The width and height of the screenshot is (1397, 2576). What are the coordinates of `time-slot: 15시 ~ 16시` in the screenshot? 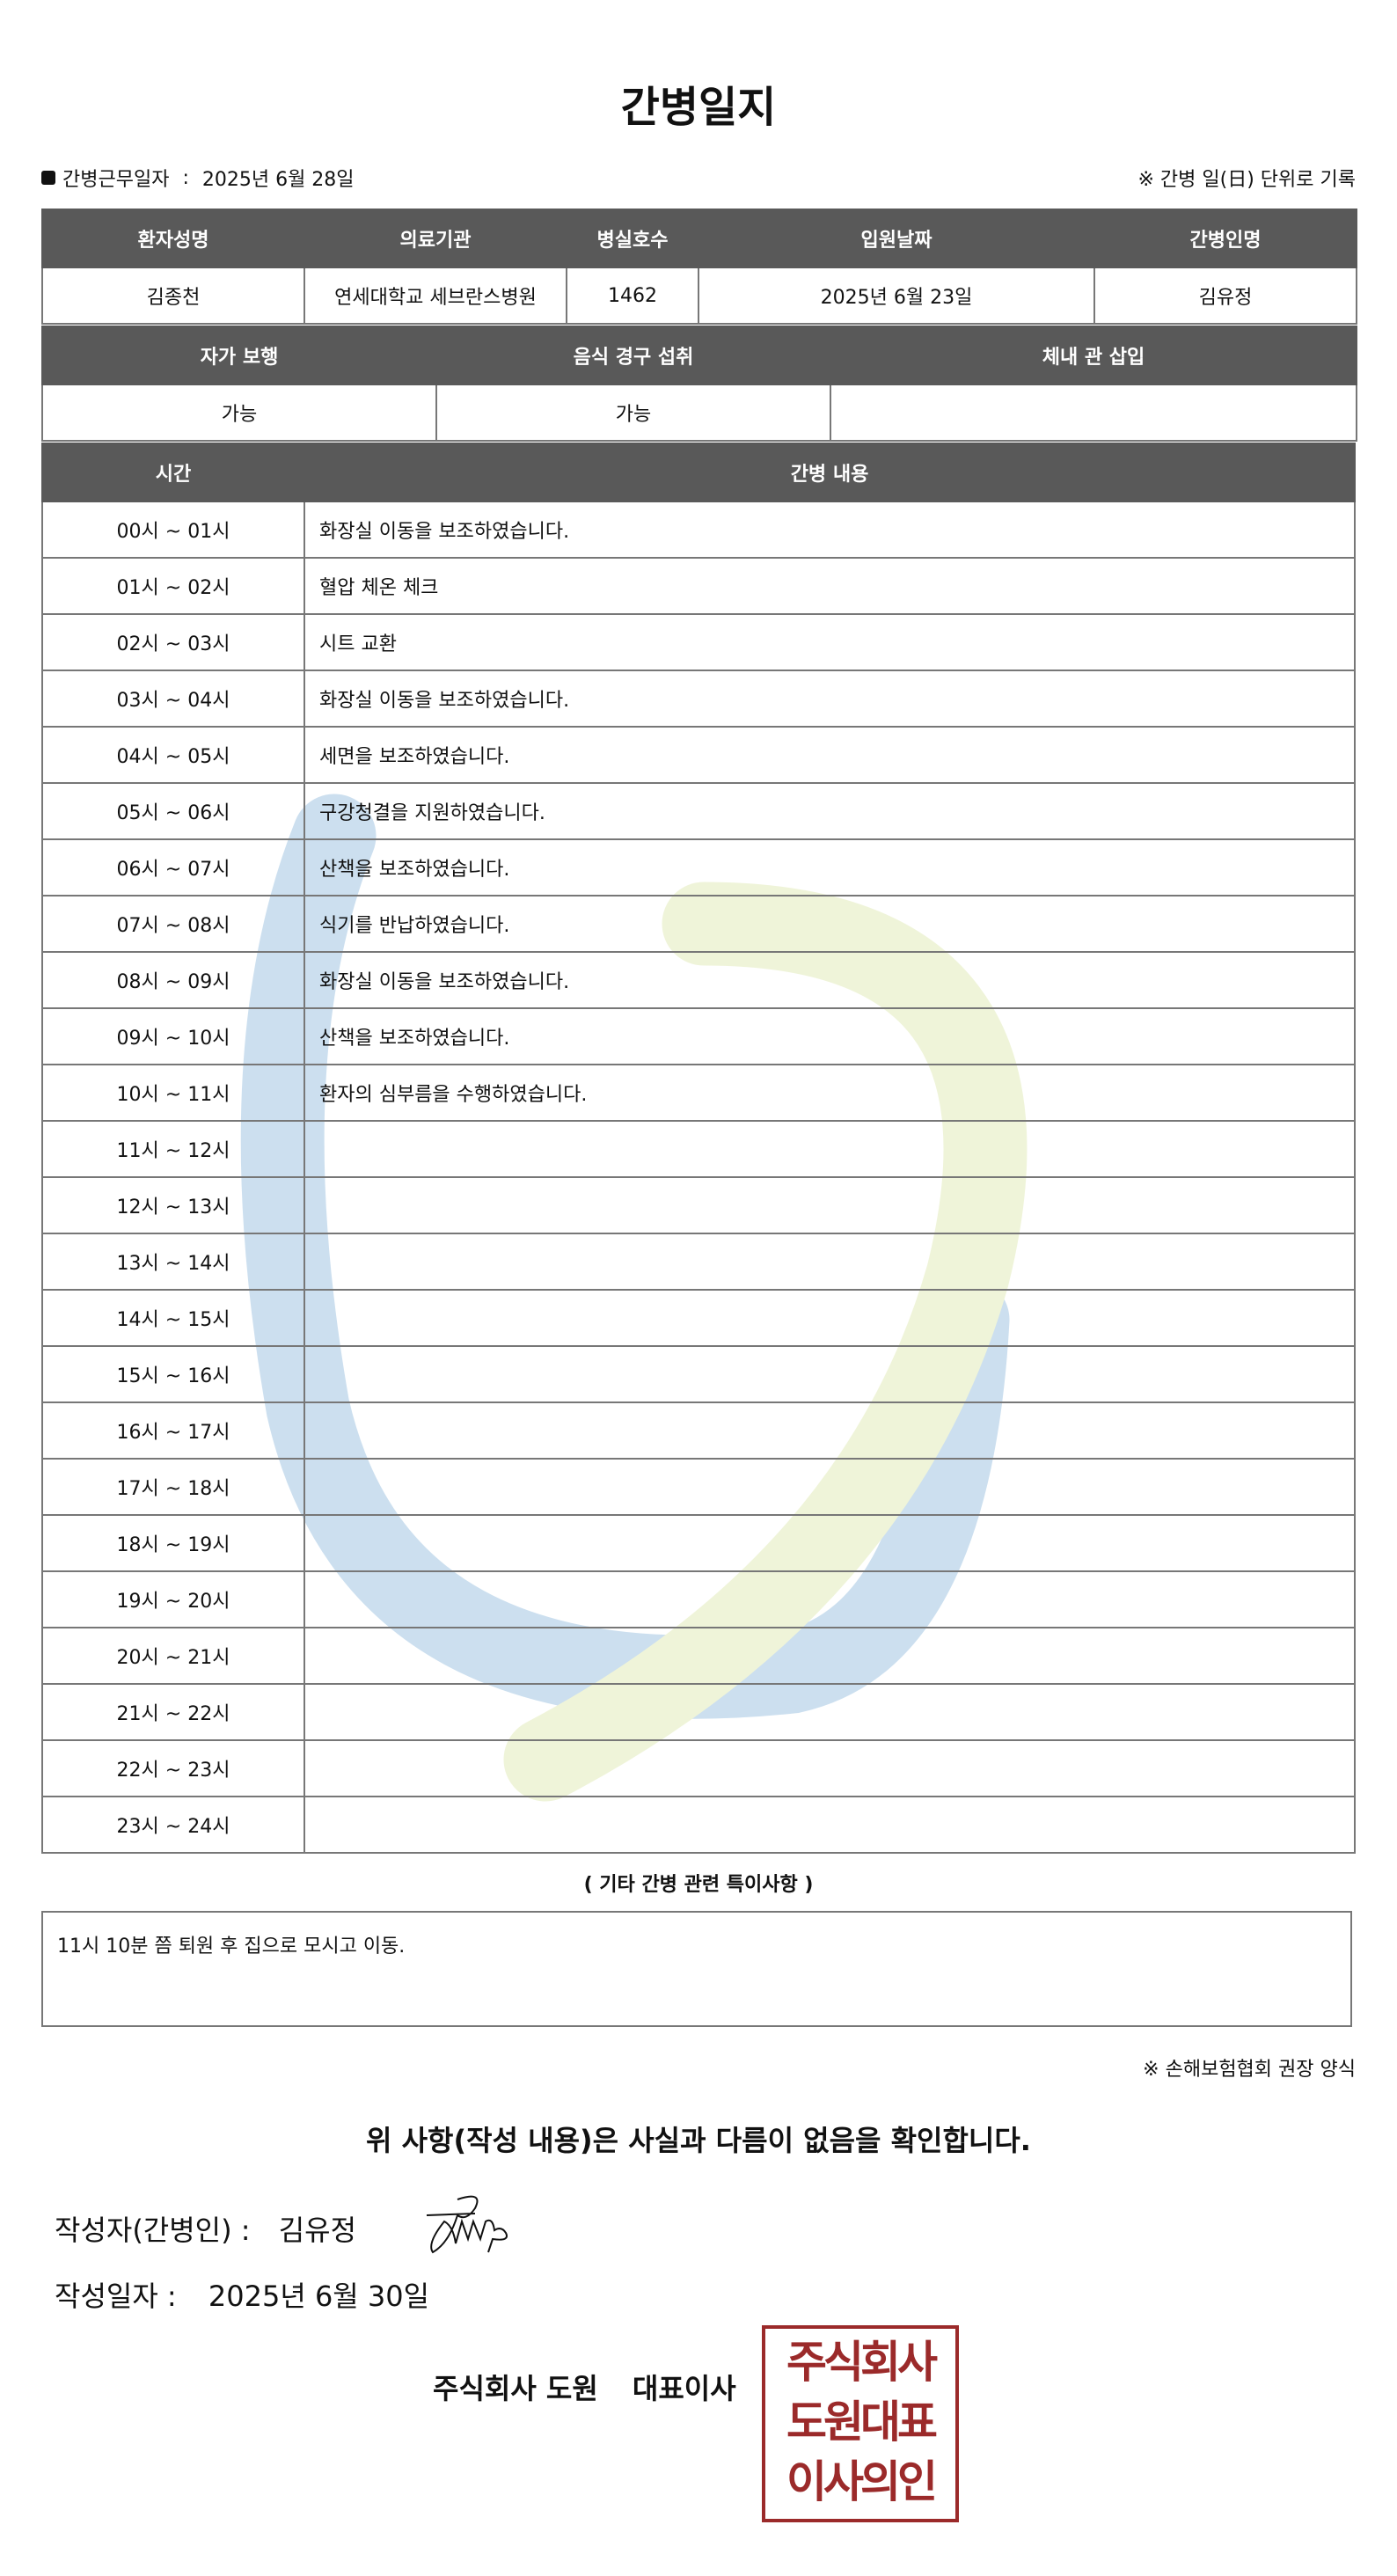 It's located at (173, 1374).